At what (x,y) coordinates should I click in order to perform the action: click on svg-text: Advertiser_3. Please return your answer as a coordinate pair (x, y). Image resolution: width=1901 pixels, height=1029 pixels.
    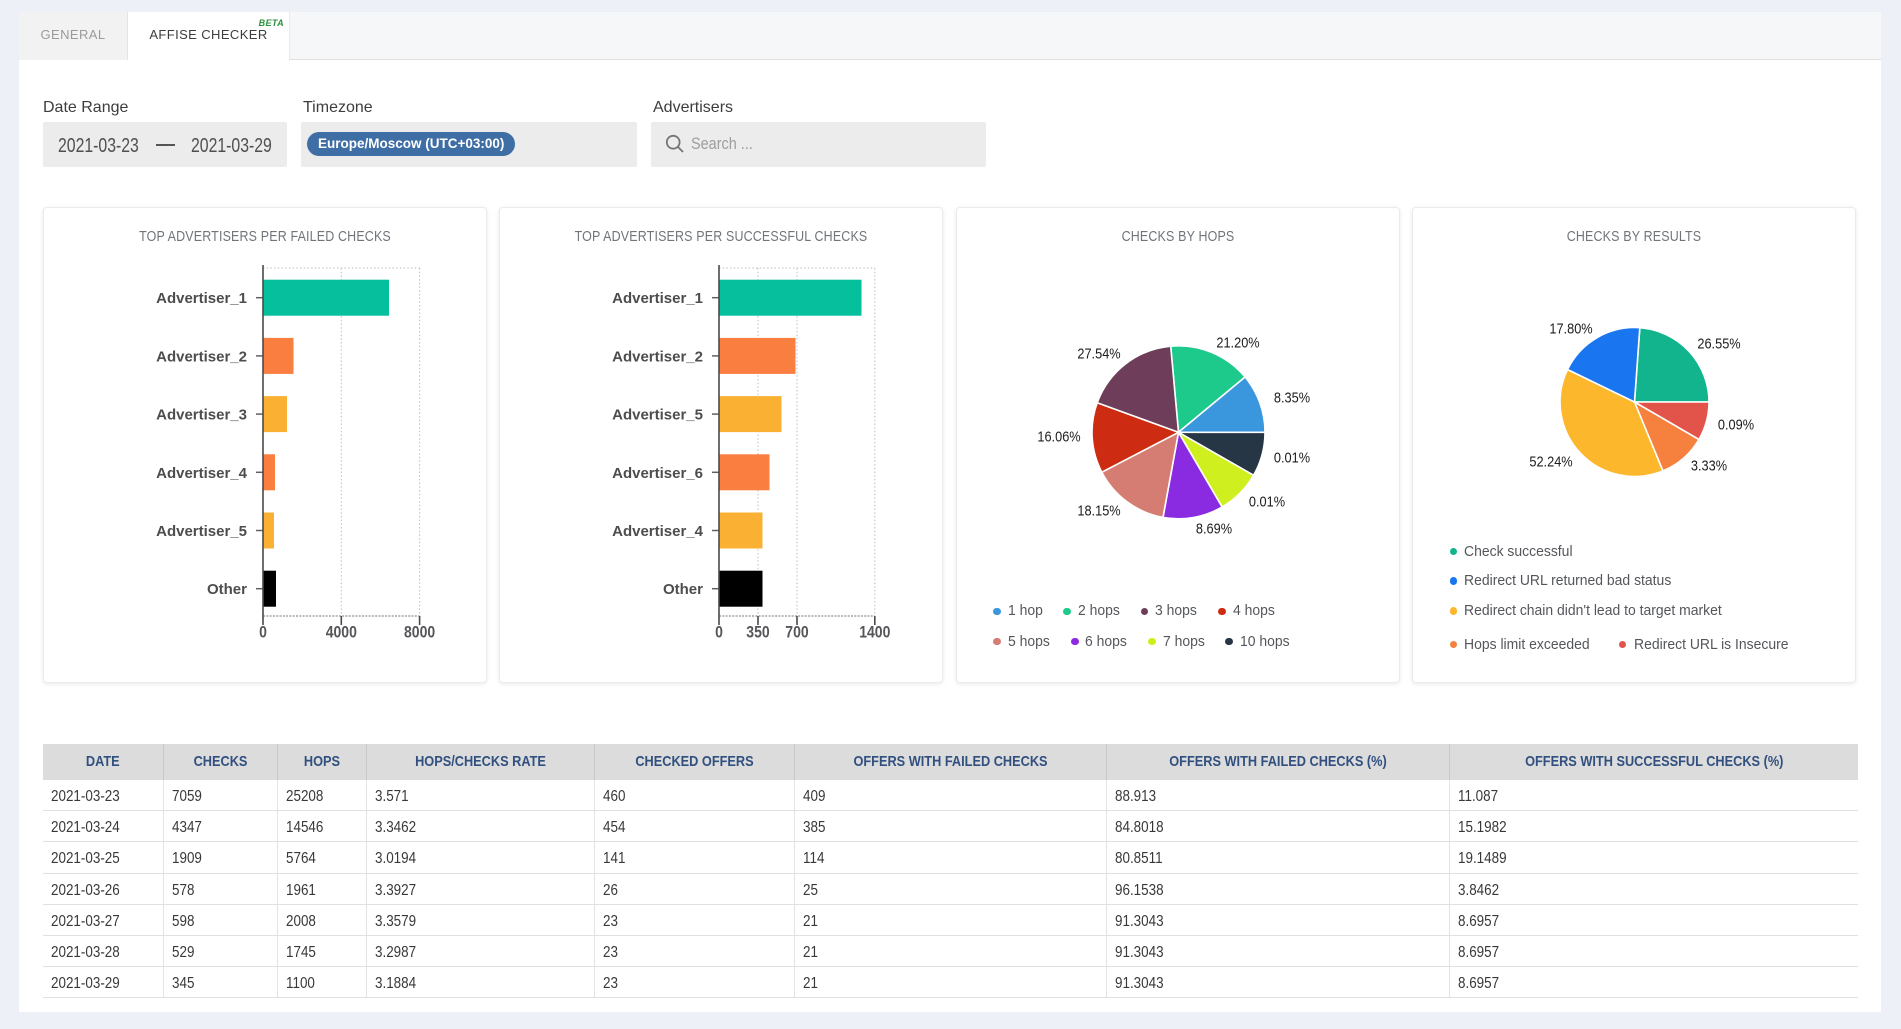
    Looking at the image, I should click on (201, 415).